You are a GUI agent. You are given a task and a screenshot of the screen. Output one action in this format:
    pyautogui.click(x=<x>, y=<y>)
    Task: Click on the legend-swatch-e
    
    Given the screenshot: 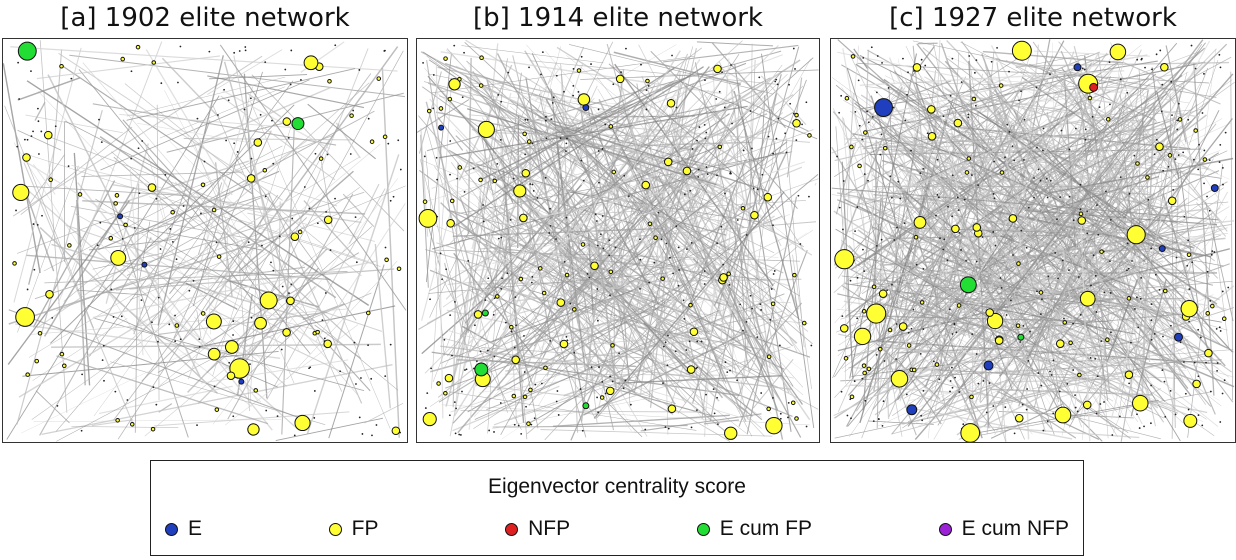 What is the action you would take?
    pyautogui.click(x=171, y=529)
    